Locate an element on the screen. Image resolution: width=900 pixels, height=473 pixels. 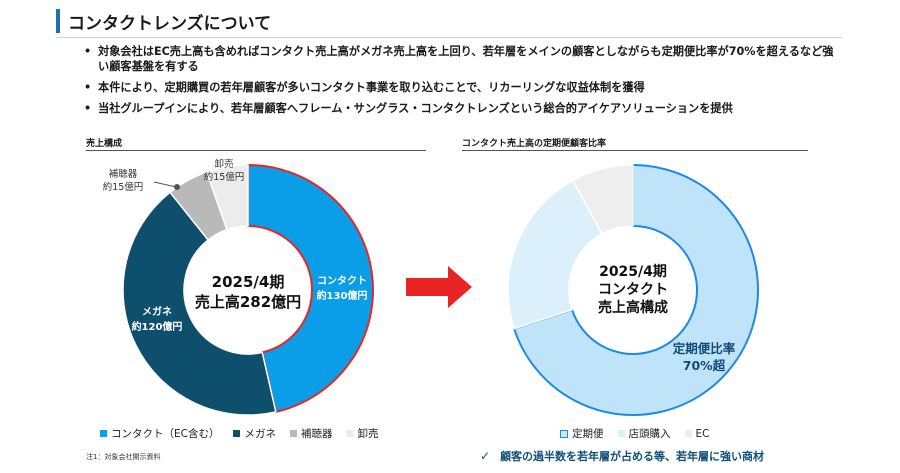
left-section-rule is located at coordinates (256, 150).